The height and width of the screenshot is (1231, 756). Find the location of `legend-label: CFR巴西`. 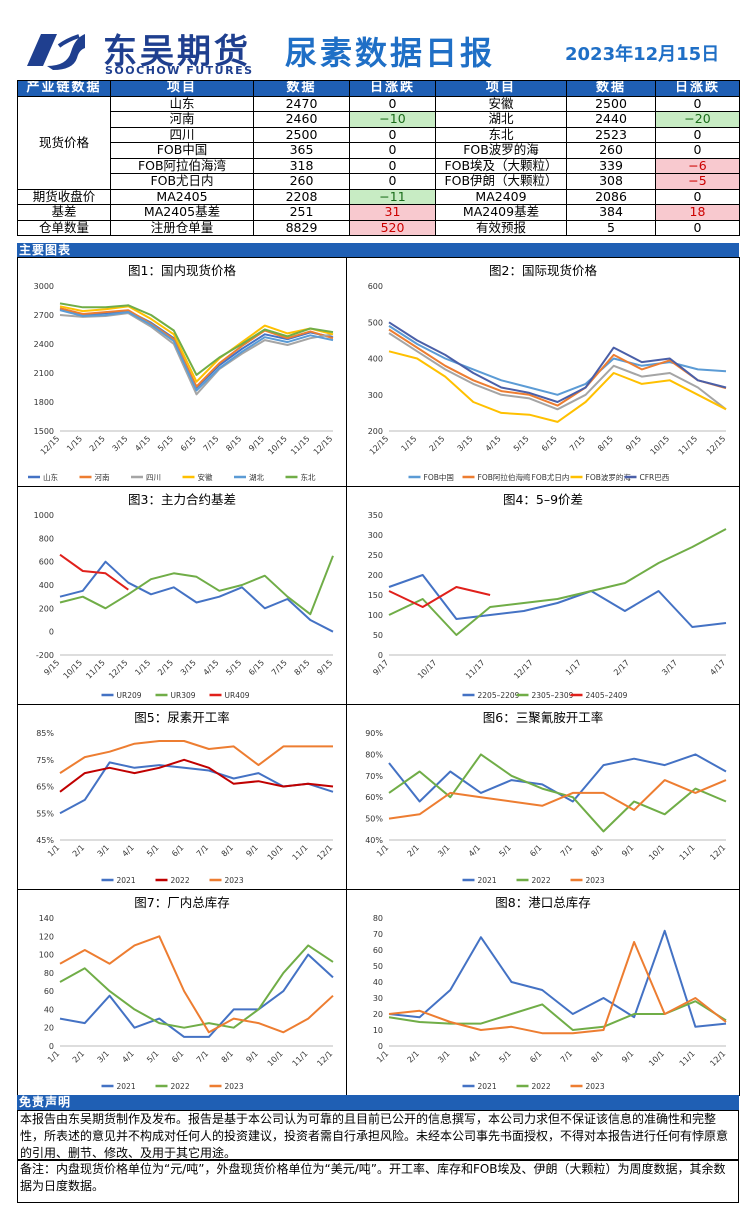

legend-label: CFR巴西 is located at coordinates (655, 477).